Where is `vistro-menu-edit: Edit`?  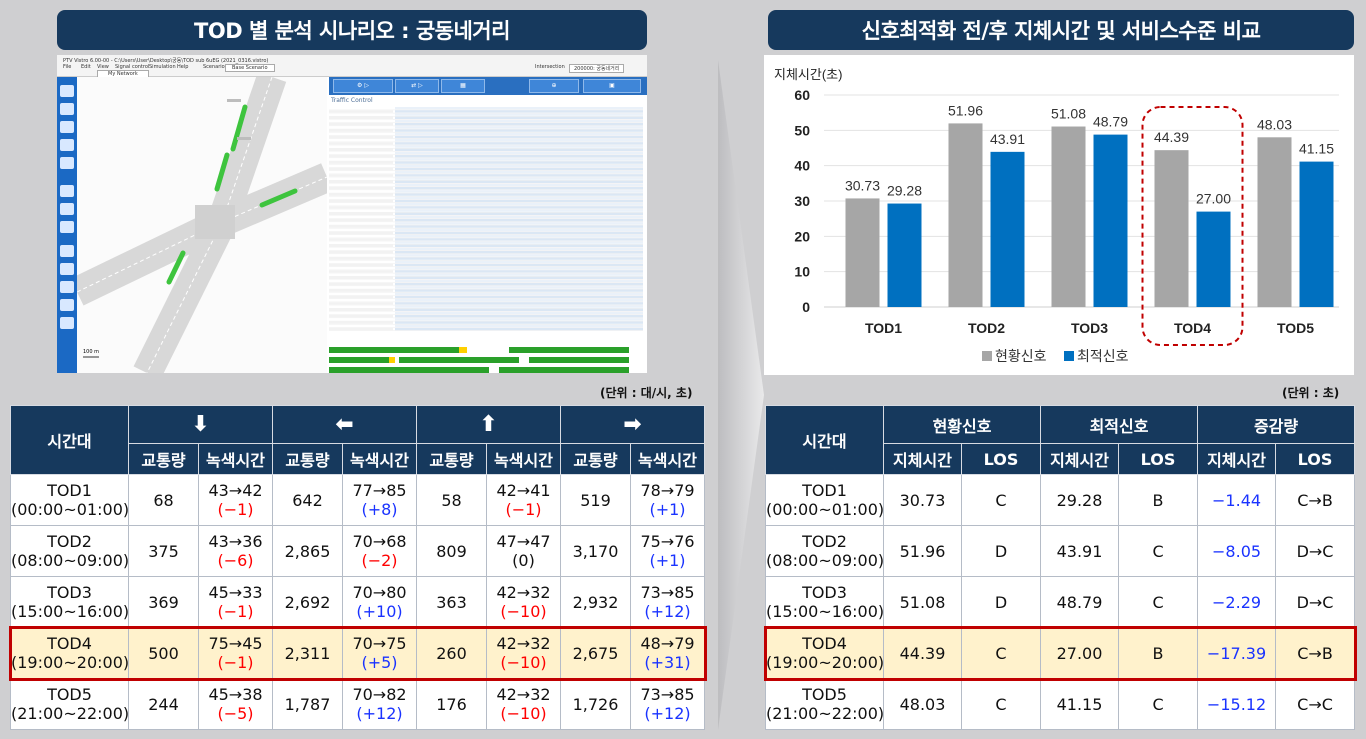 vistro-menu-edit: Edit is located at coordinates (86, 67).